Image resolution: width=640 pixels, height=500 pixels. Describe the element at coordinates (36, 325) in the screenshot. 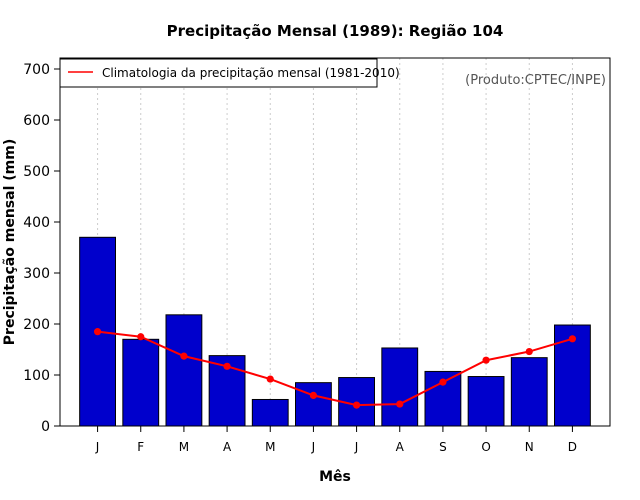

I see `y-tick-label-2: 200` at that location.